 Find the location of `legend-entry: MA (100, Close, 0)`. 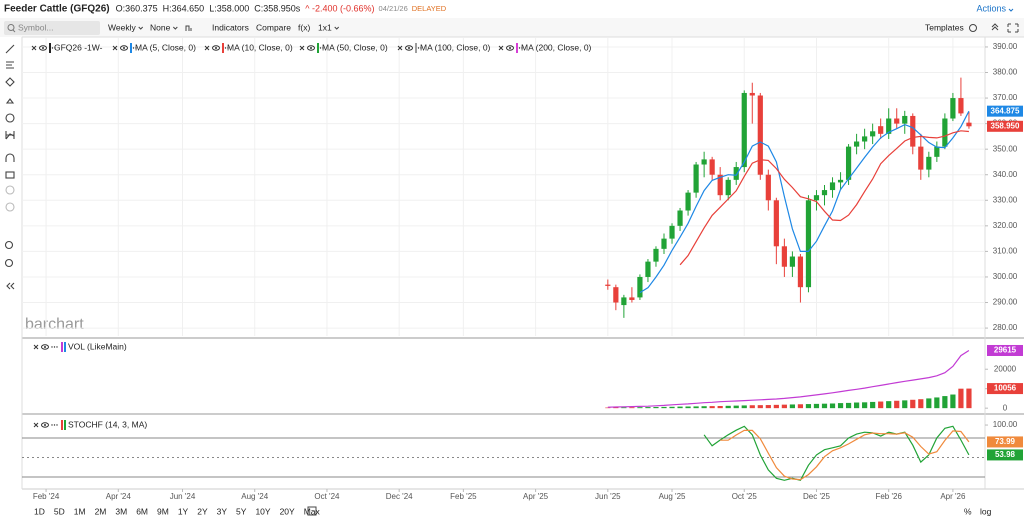

legend-entry: MA (100, Close, 0) is located at coordinates (455, 47).